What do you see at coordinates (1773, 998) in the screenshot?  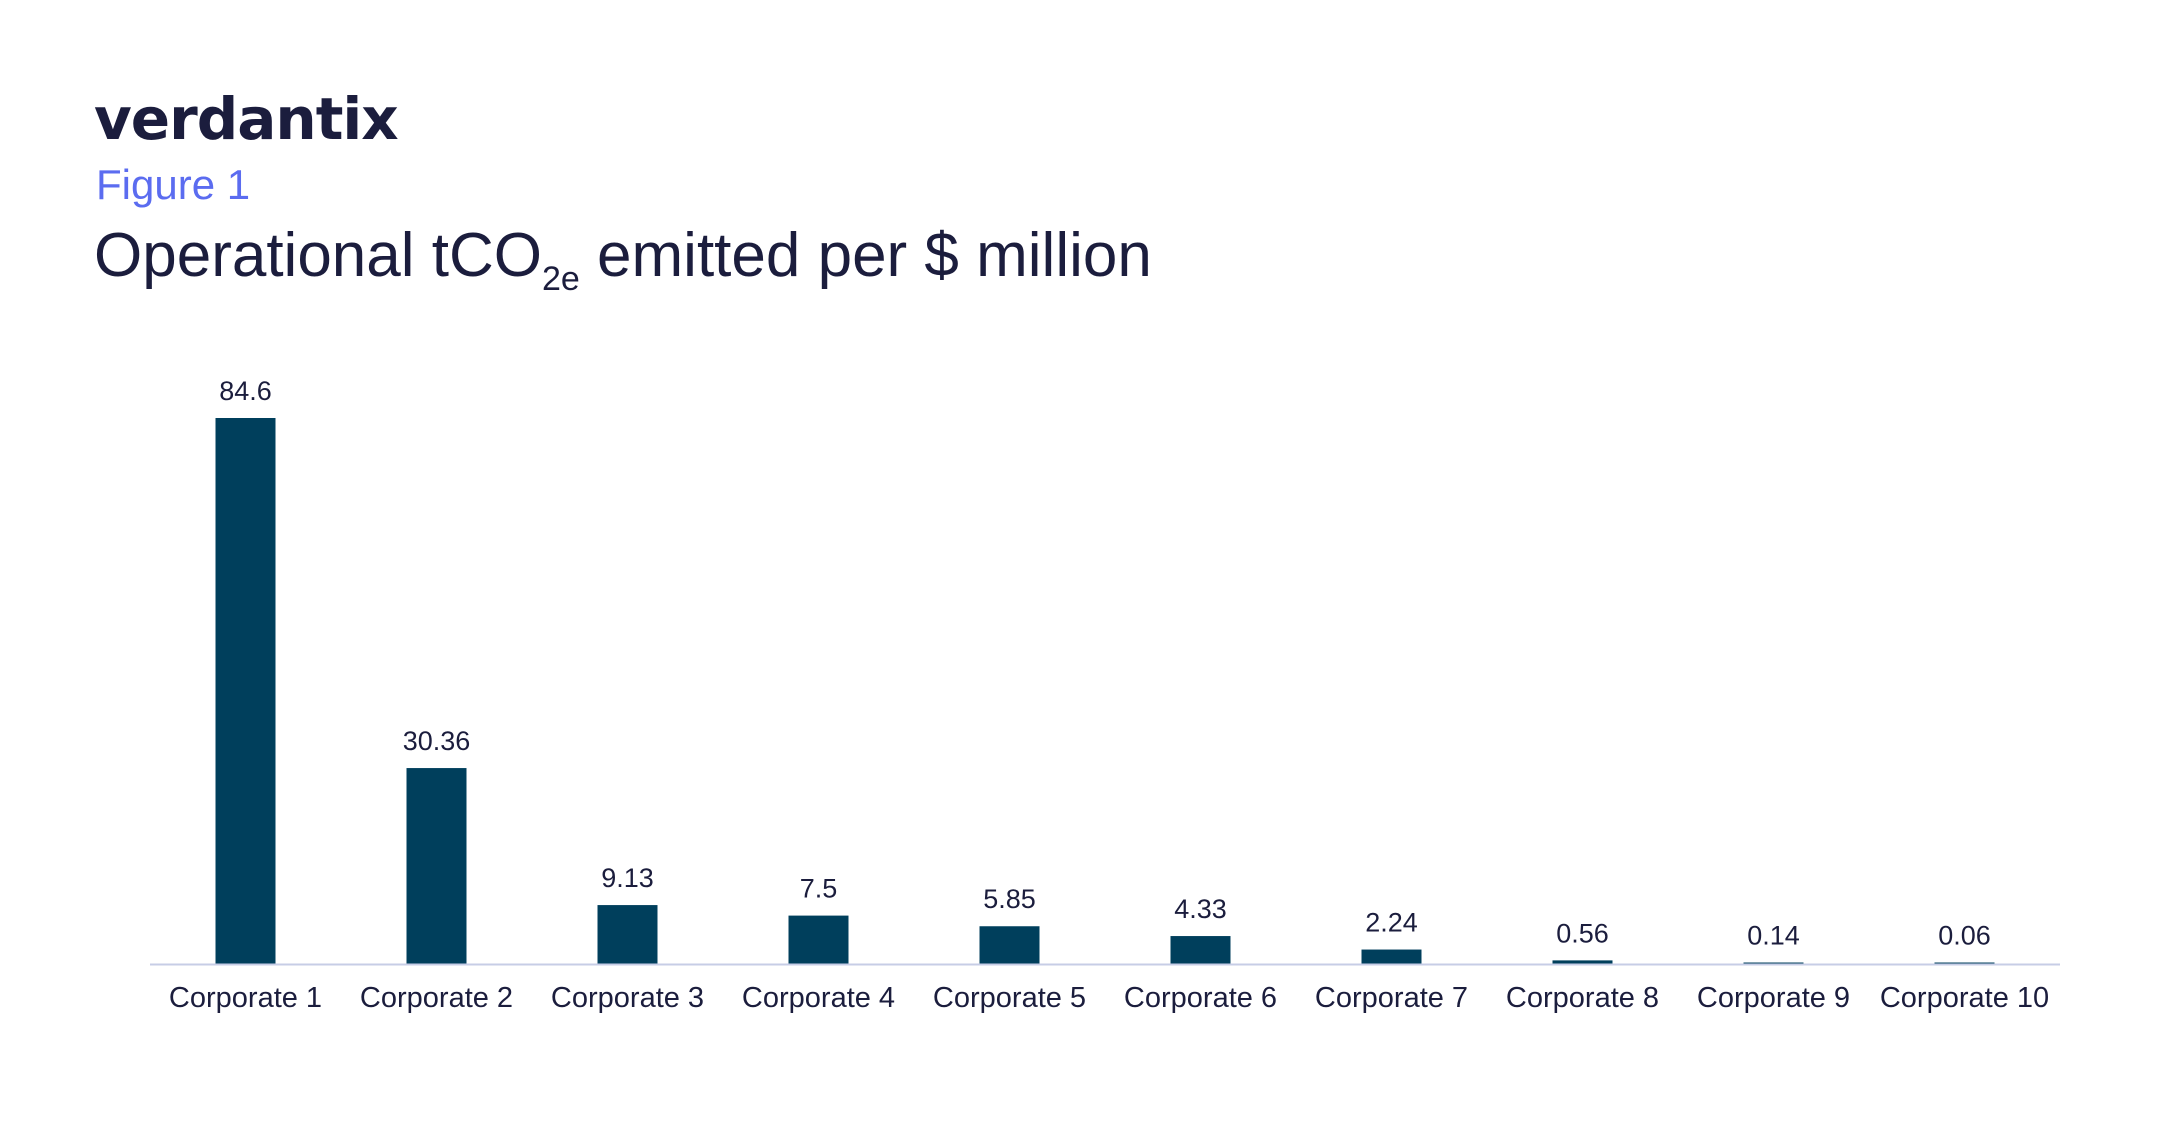 I see `category-label-9: Corporate 9` at bounding box center [1773, 998].